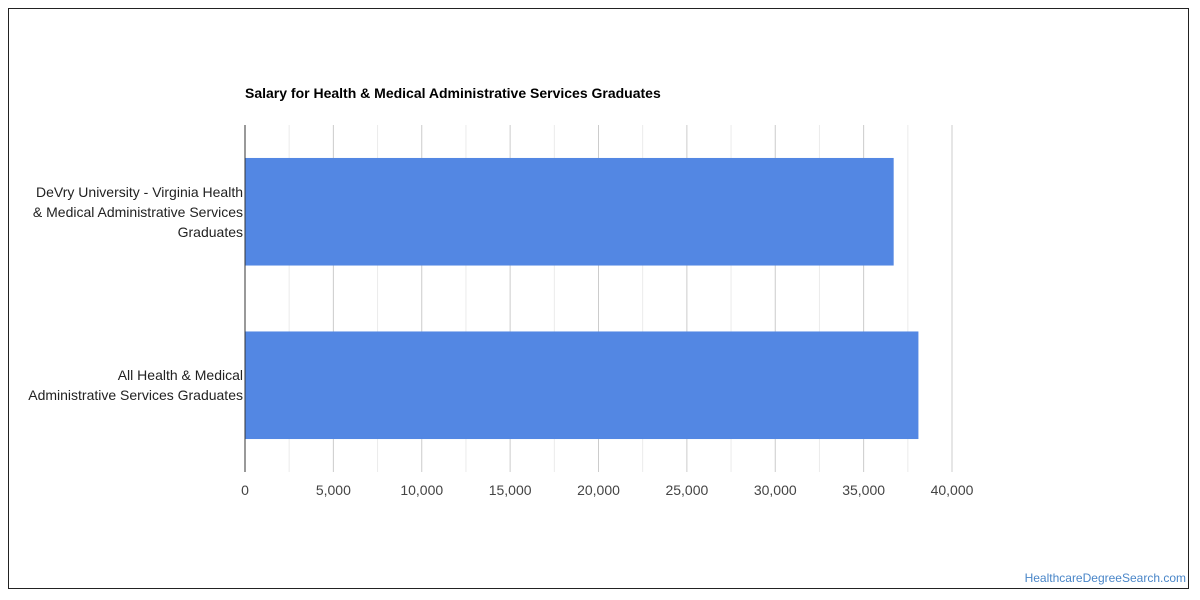  What do you see at coordinates (686, 490) in the screenshot?
I see `x-tick-label: 25,000` at bounding box center [686, 490].